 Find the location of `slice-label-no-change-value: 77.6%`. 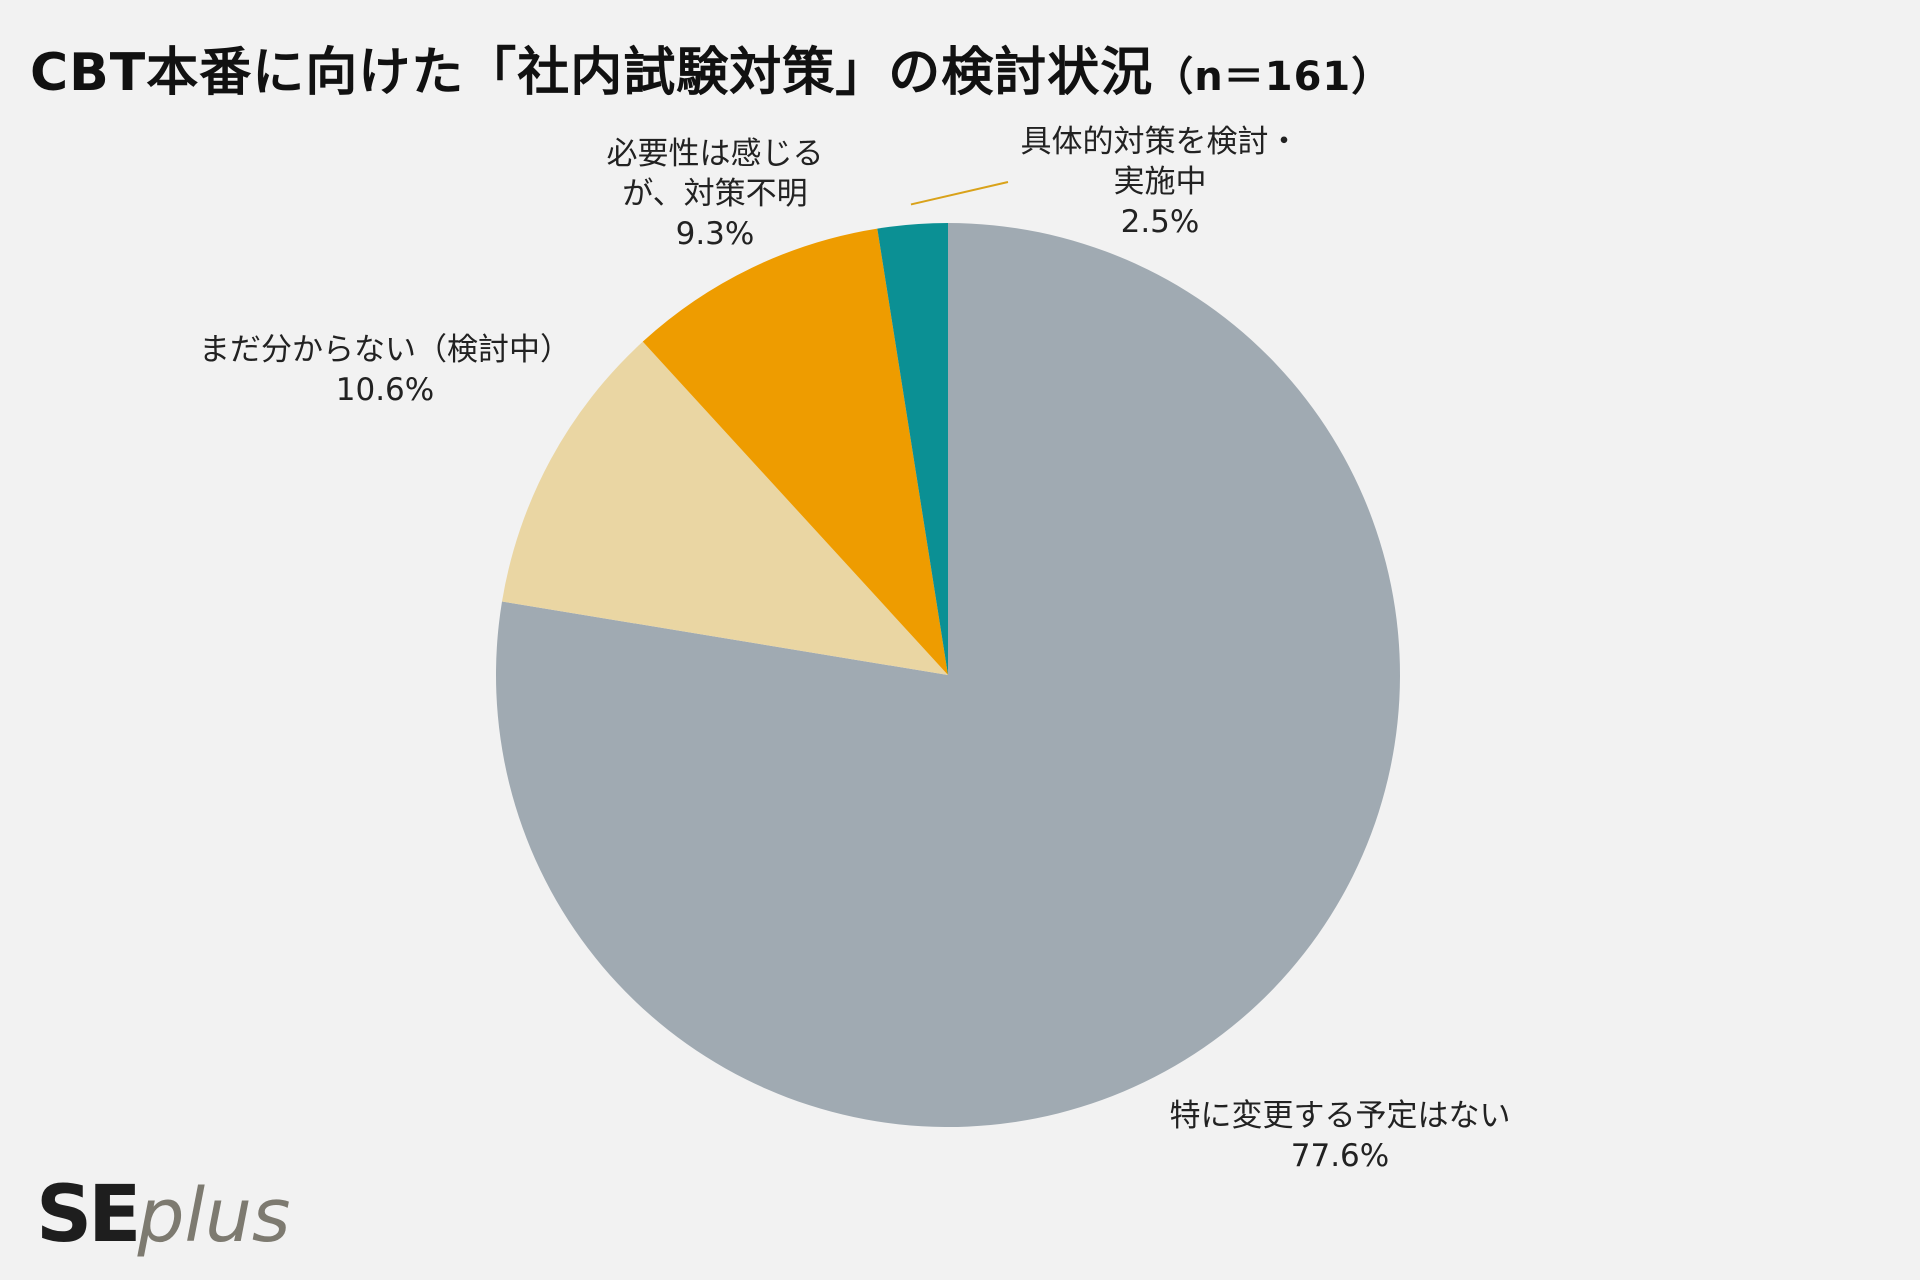

slice-label-no-change-value: 77.6% is located at coordinates (1340, 1156).